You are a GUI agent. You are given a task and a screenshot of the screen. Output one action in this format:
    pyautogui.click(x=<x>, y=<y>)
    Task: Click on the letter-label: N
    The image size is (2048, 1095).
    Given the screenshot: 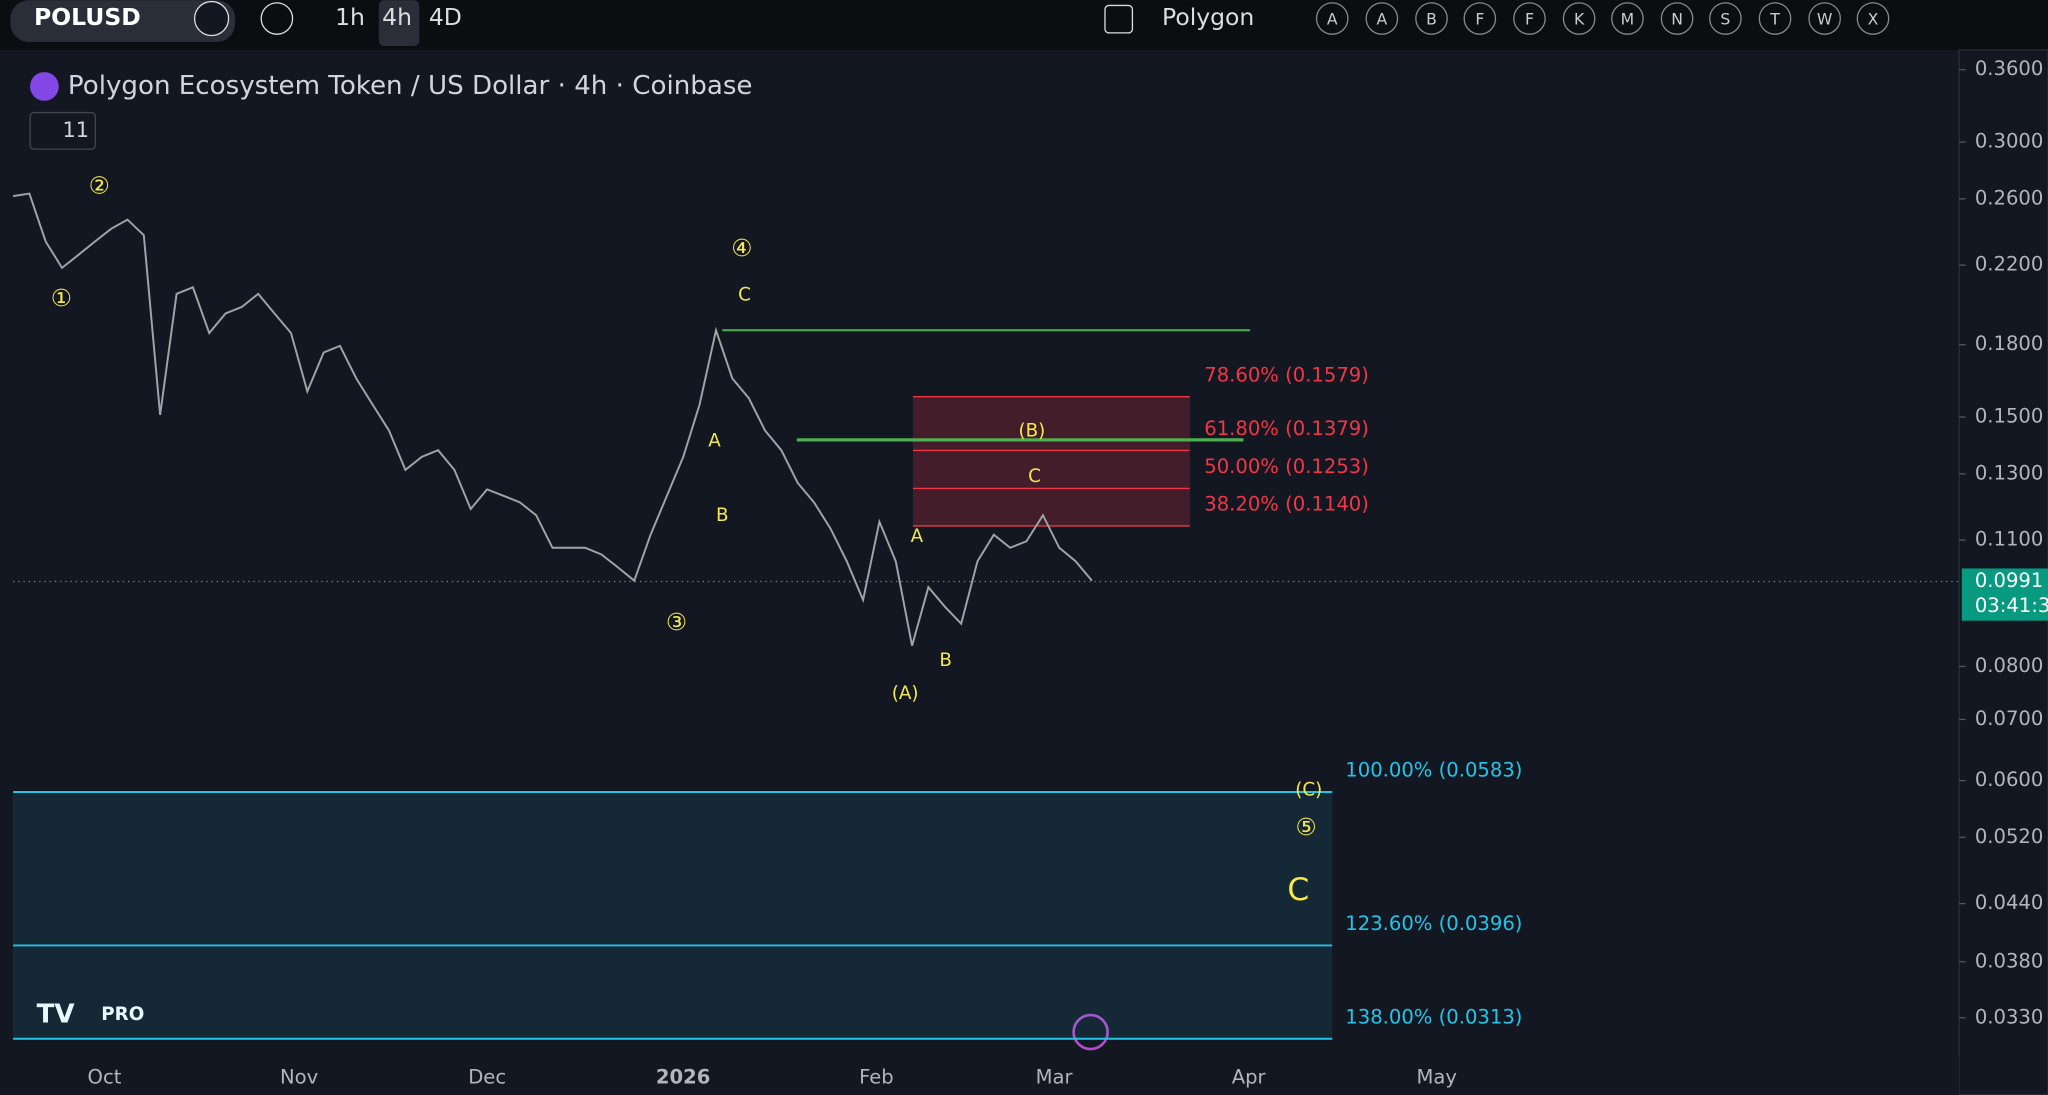 What is the action you would take?
    pyautogui.click(x=1677, y=18)
    